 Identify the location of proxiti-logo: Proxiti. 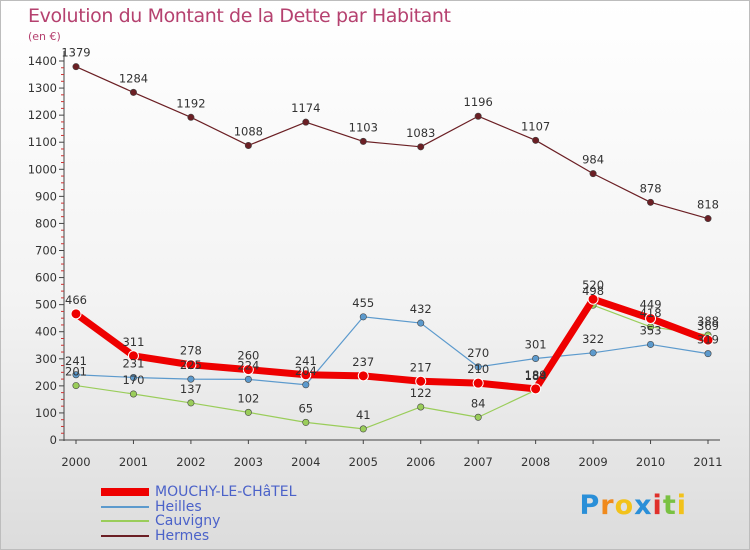
(633, 505).